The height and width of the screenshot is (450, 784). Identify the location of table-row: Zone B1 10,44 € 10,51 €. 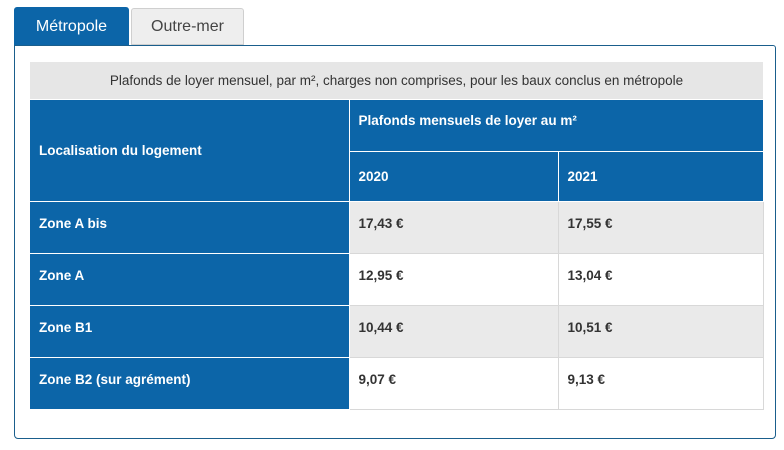
(397, 331).